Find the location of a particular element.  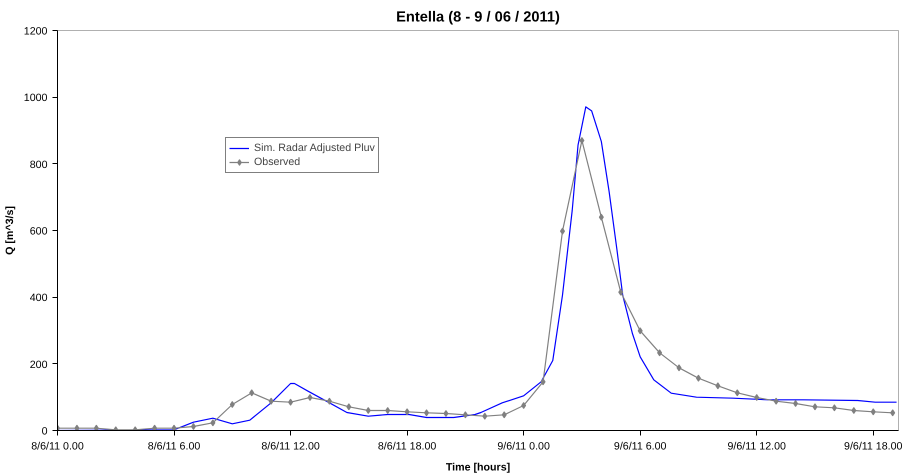

y-tick-label: 1200 is located at coordinates (36, 32).